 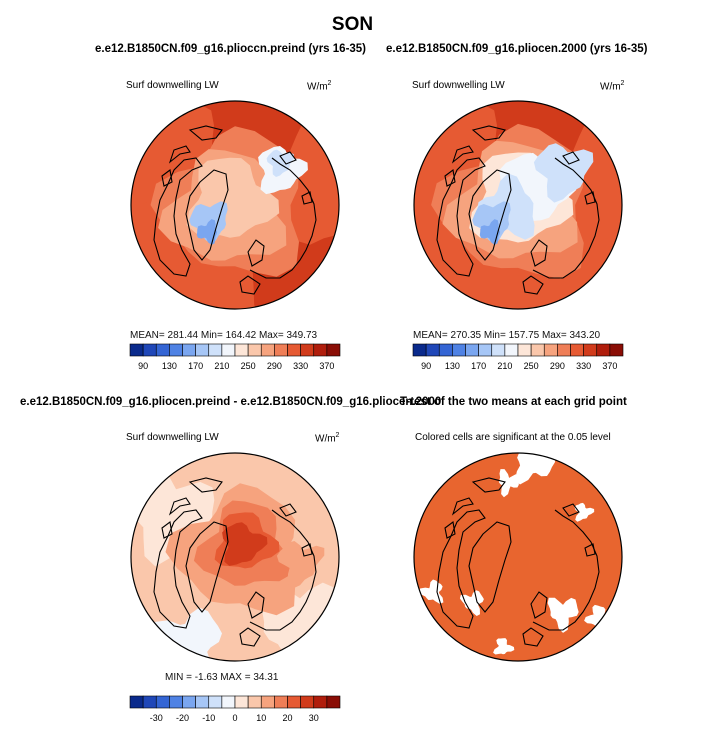 What do you see at coordinates (222, 677) in the screenshot?
I see `panel-3-stats: MIN = -1.63 MAX = 34.31` at bounding box center [222, 677].